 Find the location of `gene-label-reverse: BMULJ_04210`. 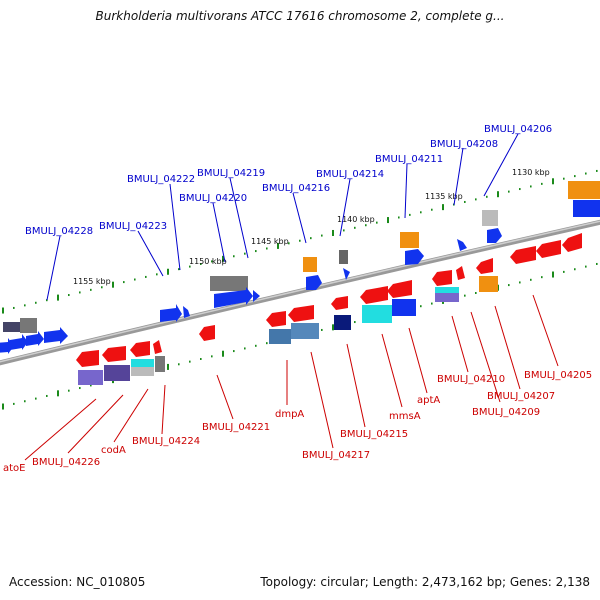

gene-label-reverse: BMULJ_04210 is located at coordinates (471, 379).